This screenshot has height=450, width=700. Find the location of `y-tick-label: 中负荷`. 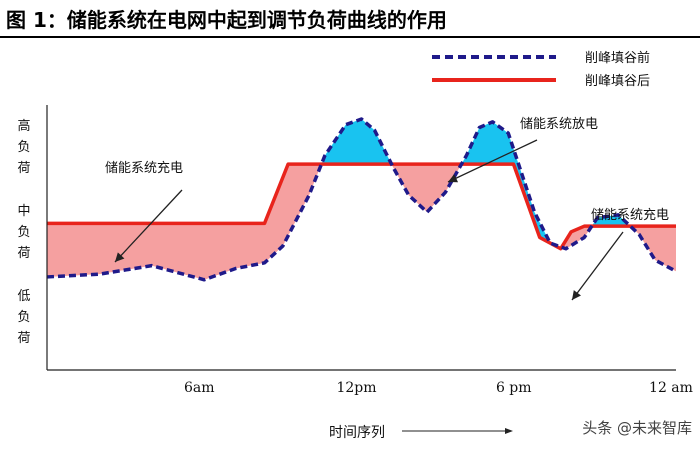

y-tick-label: 中负荷 is located at coordinates (23, 232).